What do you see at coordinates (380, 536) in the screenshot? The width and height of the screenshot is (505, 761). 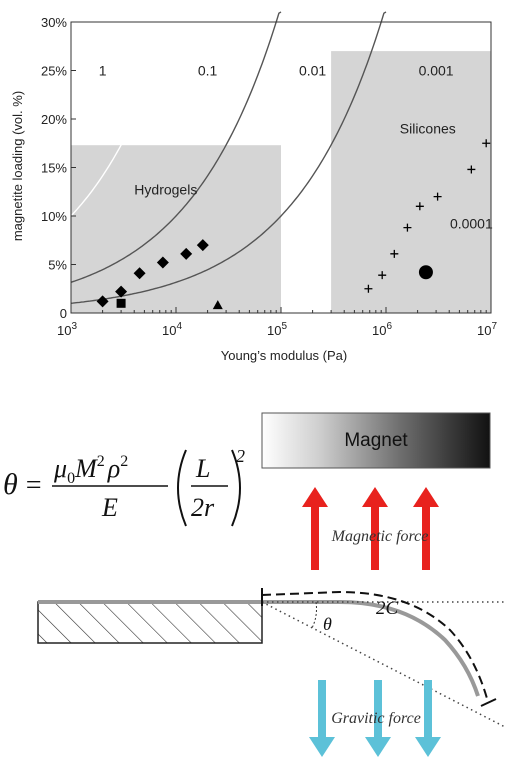 I see `magnetic-force-label: Magnetic force` at bounding box center [380, 536].